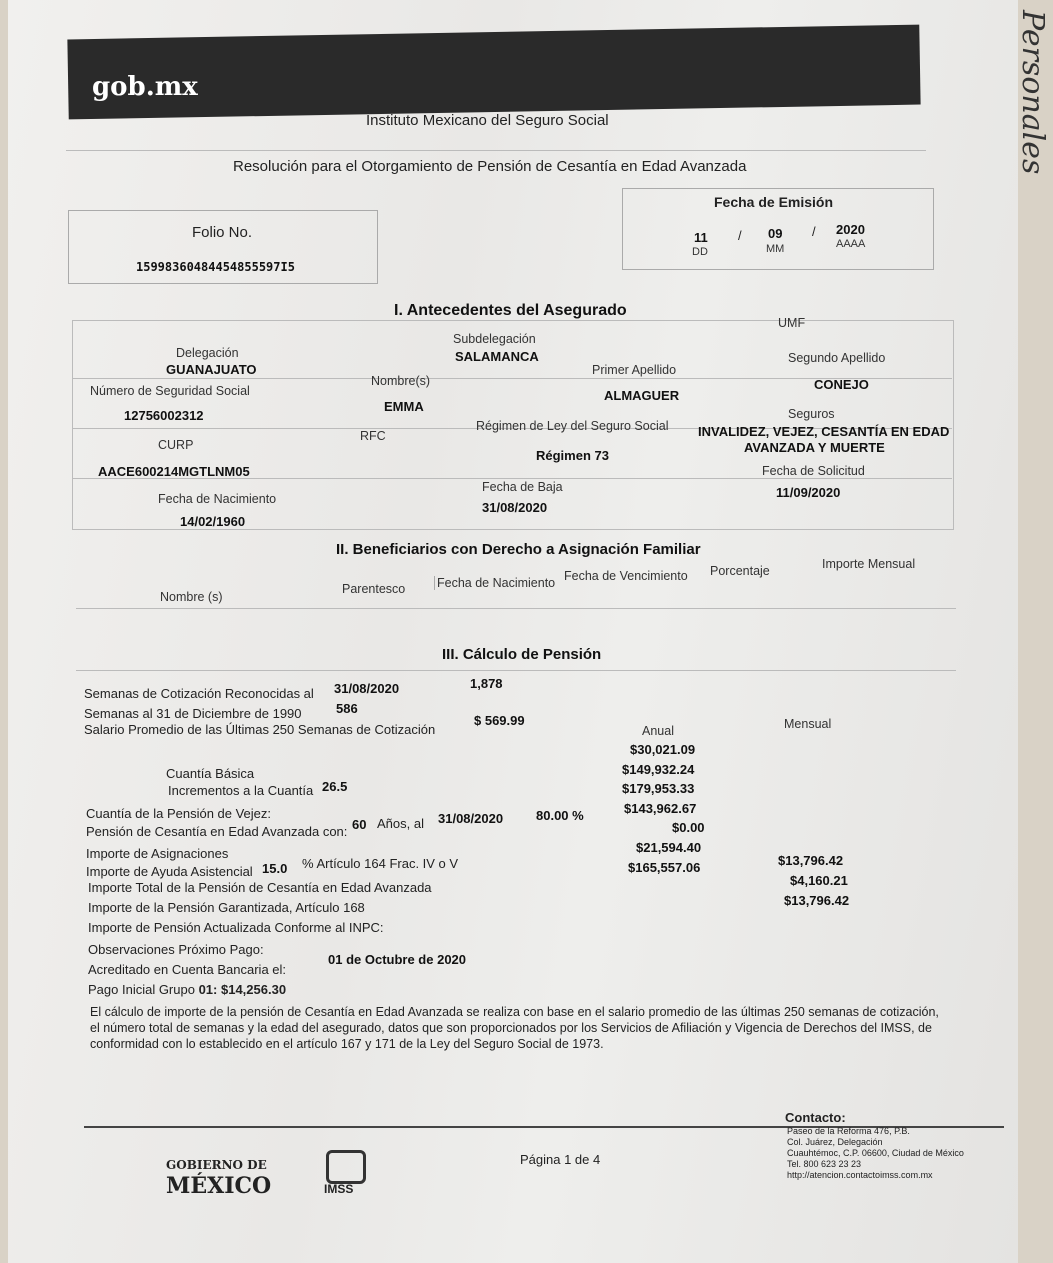 The height and width of the screenshot is (1263, 1053). What do you see at coordinates (193, 713) in the screenshot?
I see `semanas-1990-label: Semanas al 31 de Diciembre de 1990` at bounding box center [193, 713].